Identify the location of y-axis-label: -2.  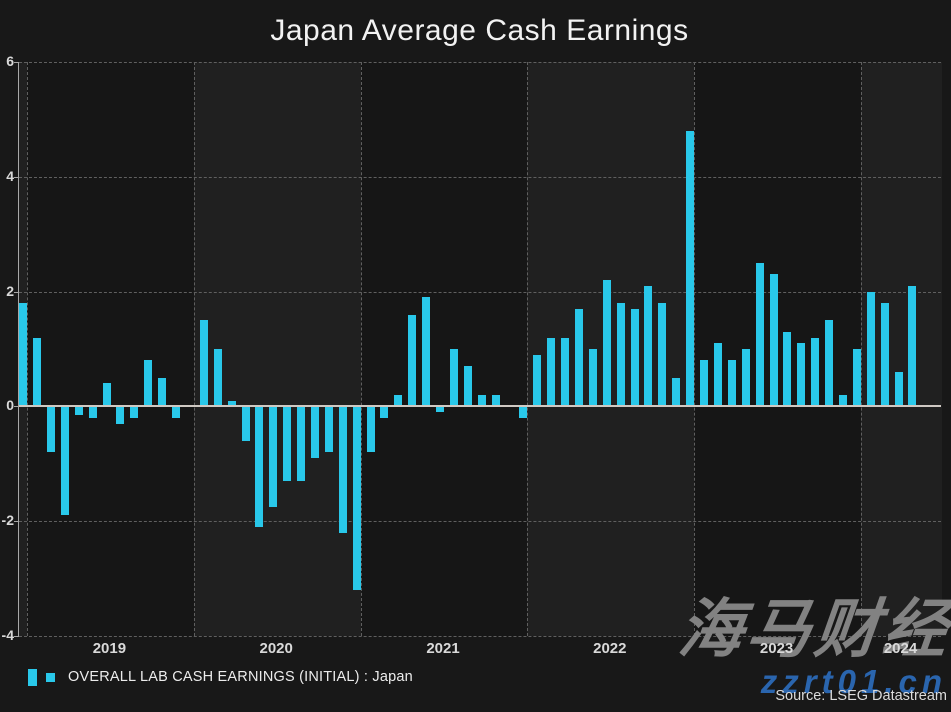
(7, 520).